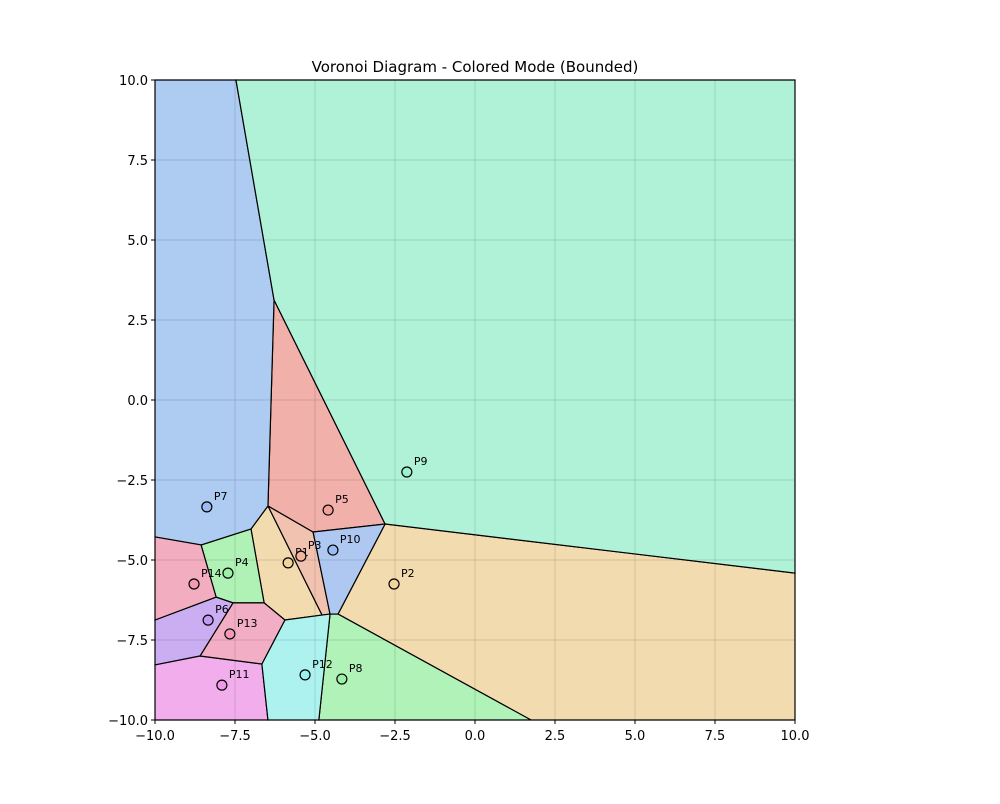 The image size is (1000, 804). Describe the element at coordinates (235, 736) in the screenshot. I see `x-tick-label: −7.5` at that location.